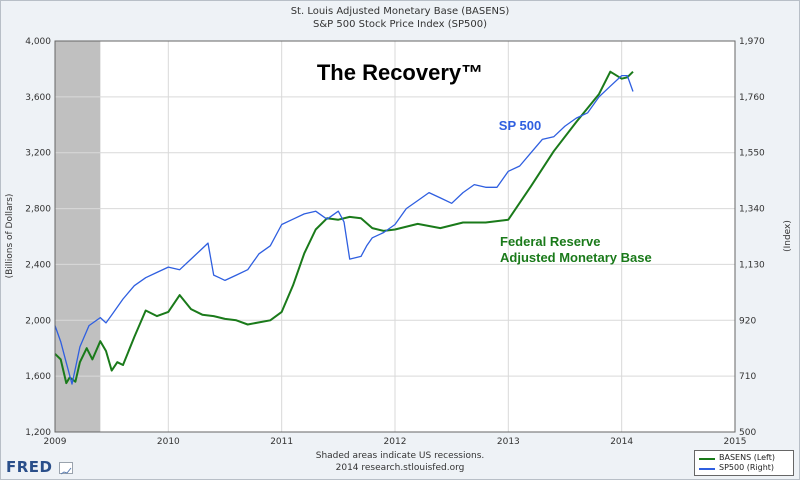  What do you see at coordinates (707, 469) in the screenshot?
I see `legend-swatch-sp500` at bounding box center [707, 469].